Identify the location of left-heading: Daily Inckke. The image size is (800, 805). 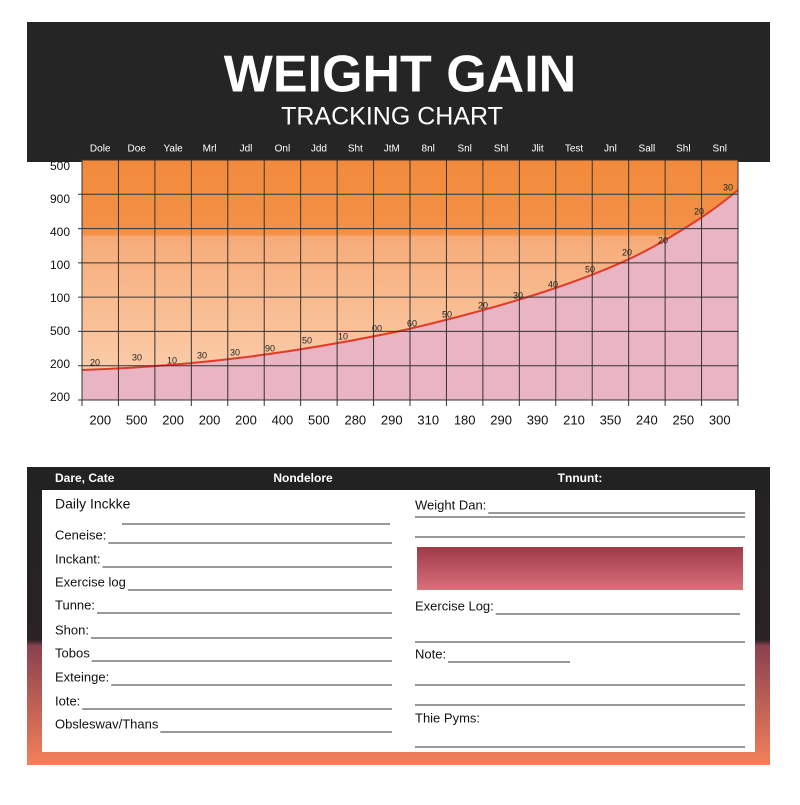
(93, 504).